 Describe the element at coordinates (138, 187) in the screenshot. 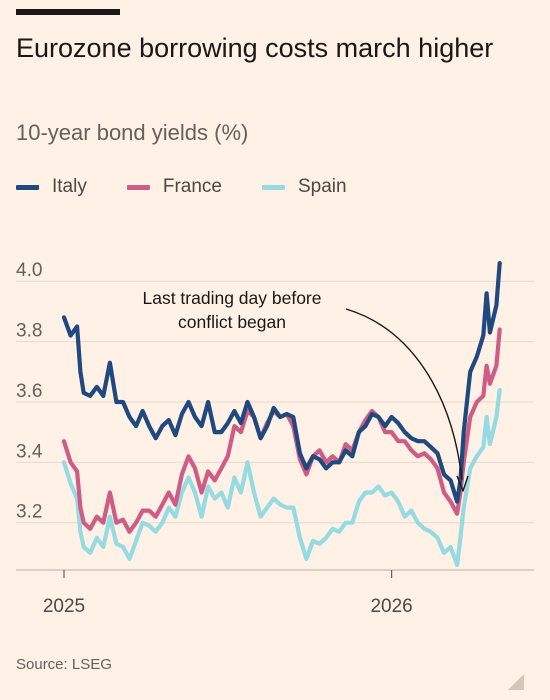

I see `legend-swatch-france` at that location.